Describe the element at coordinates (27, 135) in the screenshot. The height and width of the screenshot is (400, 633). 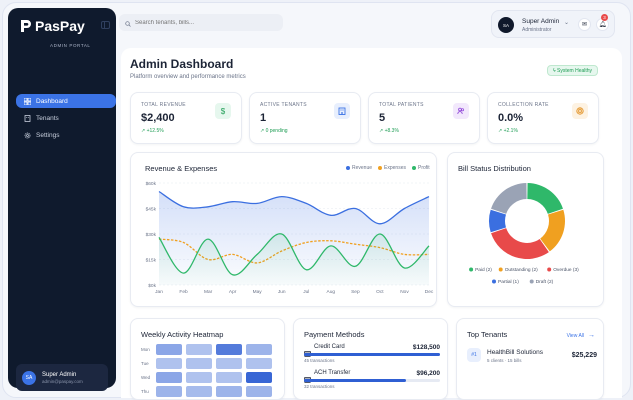
I see `gear-icon` at that location.